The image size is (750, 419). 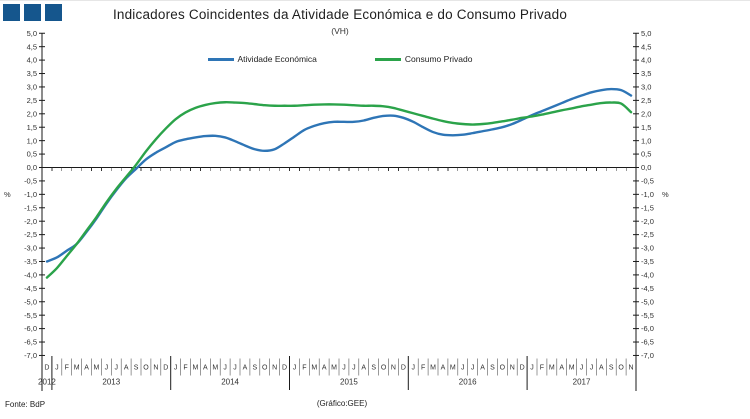 I want to click on svg-text: 2012, so click(x=47, y=382).